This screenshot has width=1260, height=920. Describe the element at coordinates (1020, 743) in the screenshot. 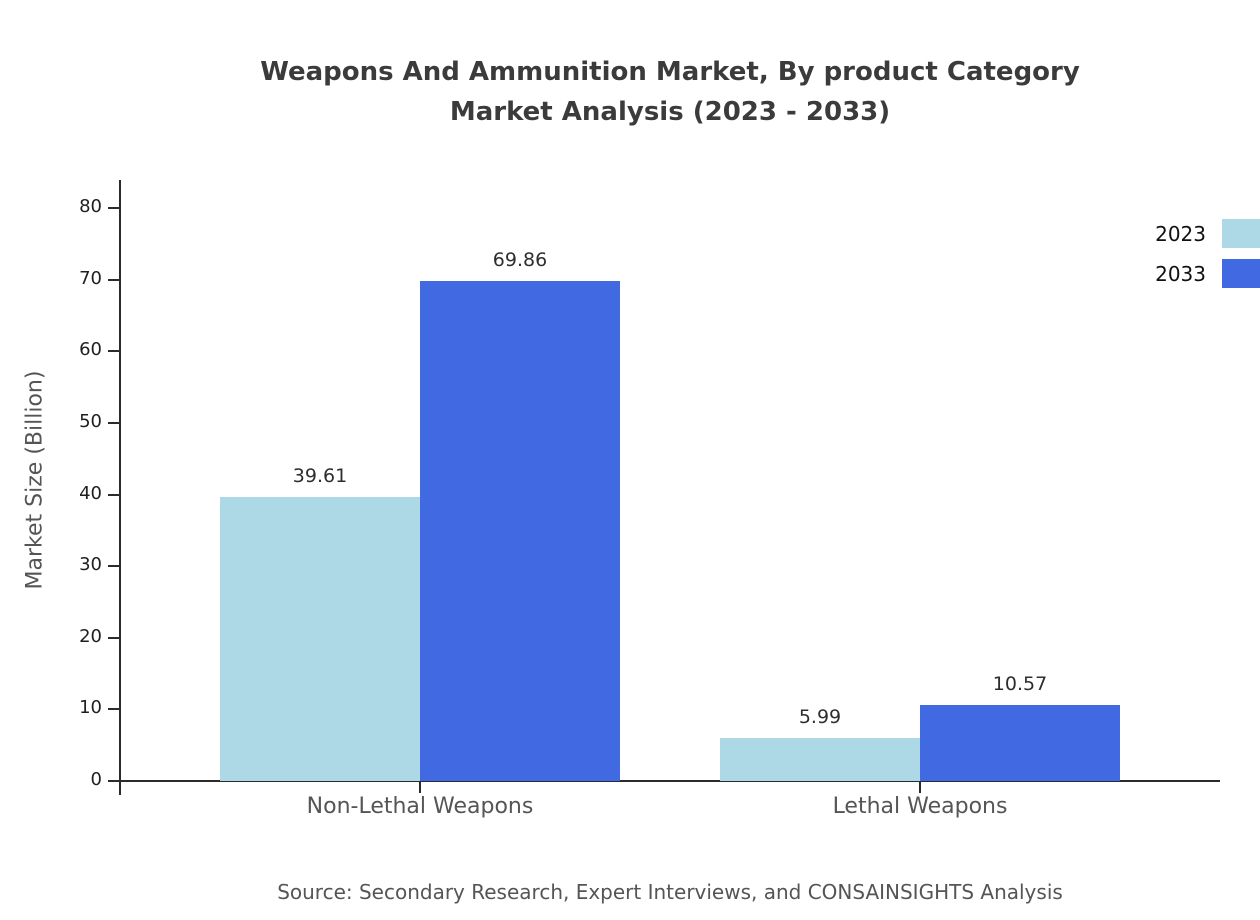

I see `bar-2033-lethal-weapons` at that location.